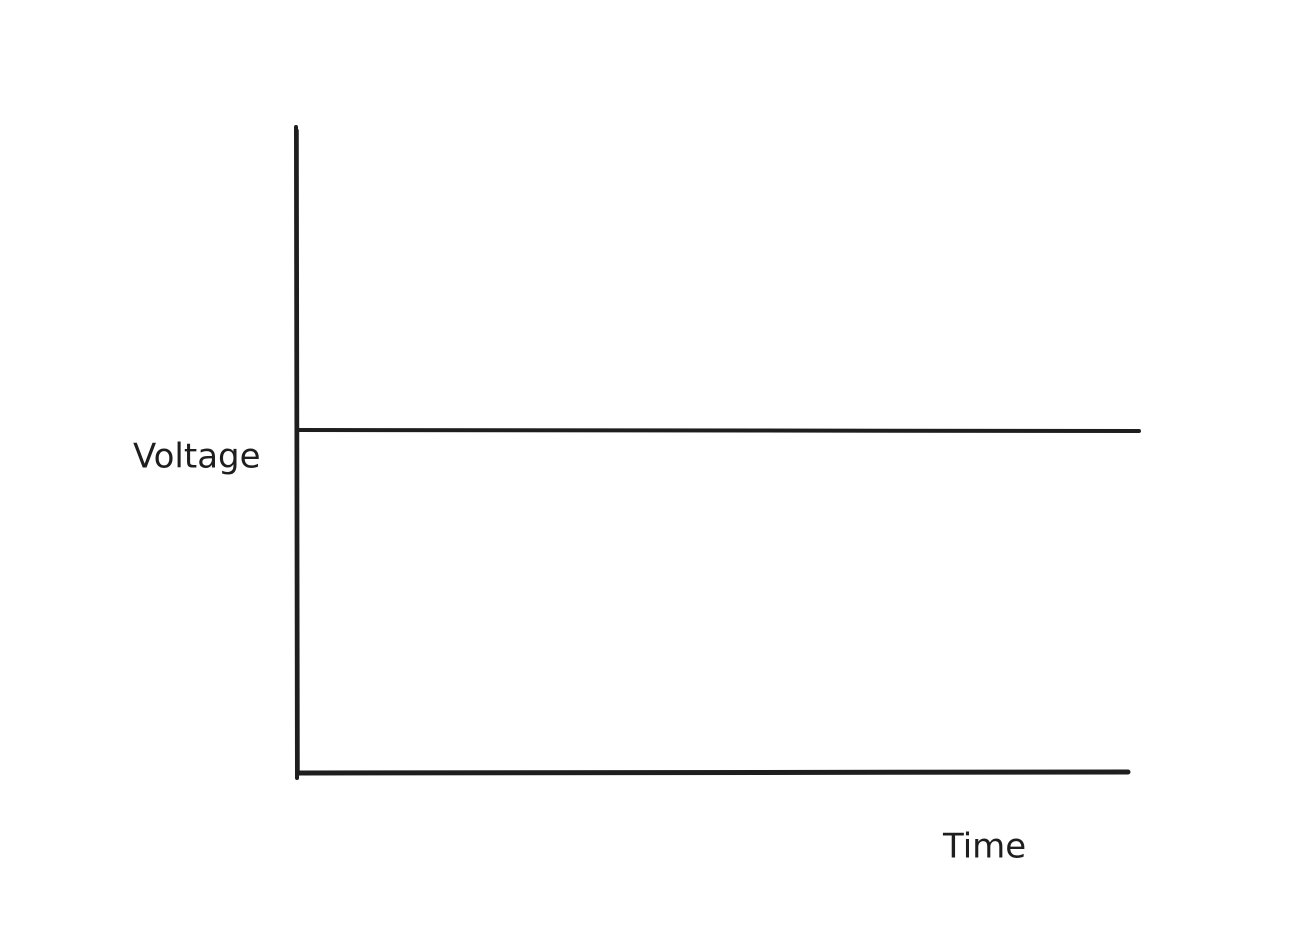  Describe the element at coordinates (984, 847) in the screenshot. I see `x-axis-label: Time` at that location.